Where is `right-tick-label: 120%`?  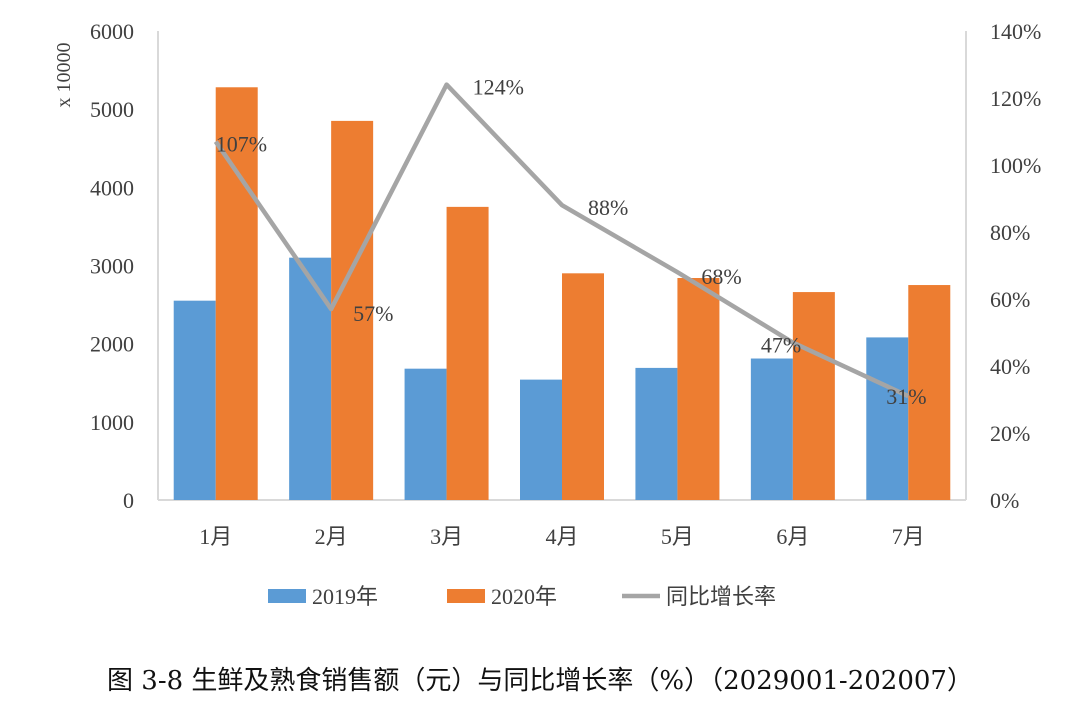
right-tick-label: 120% is located at coordinates (1015, 98).